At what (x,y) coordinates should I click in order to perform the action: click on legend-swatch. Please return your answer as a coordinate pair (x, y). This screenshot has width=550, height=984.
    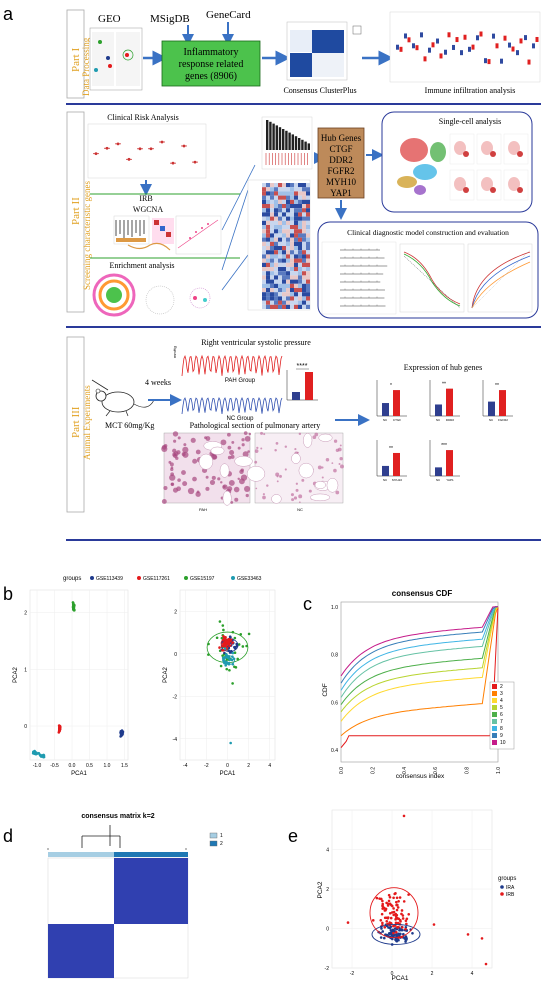
    Looking at the image, I should click on (494, 728).